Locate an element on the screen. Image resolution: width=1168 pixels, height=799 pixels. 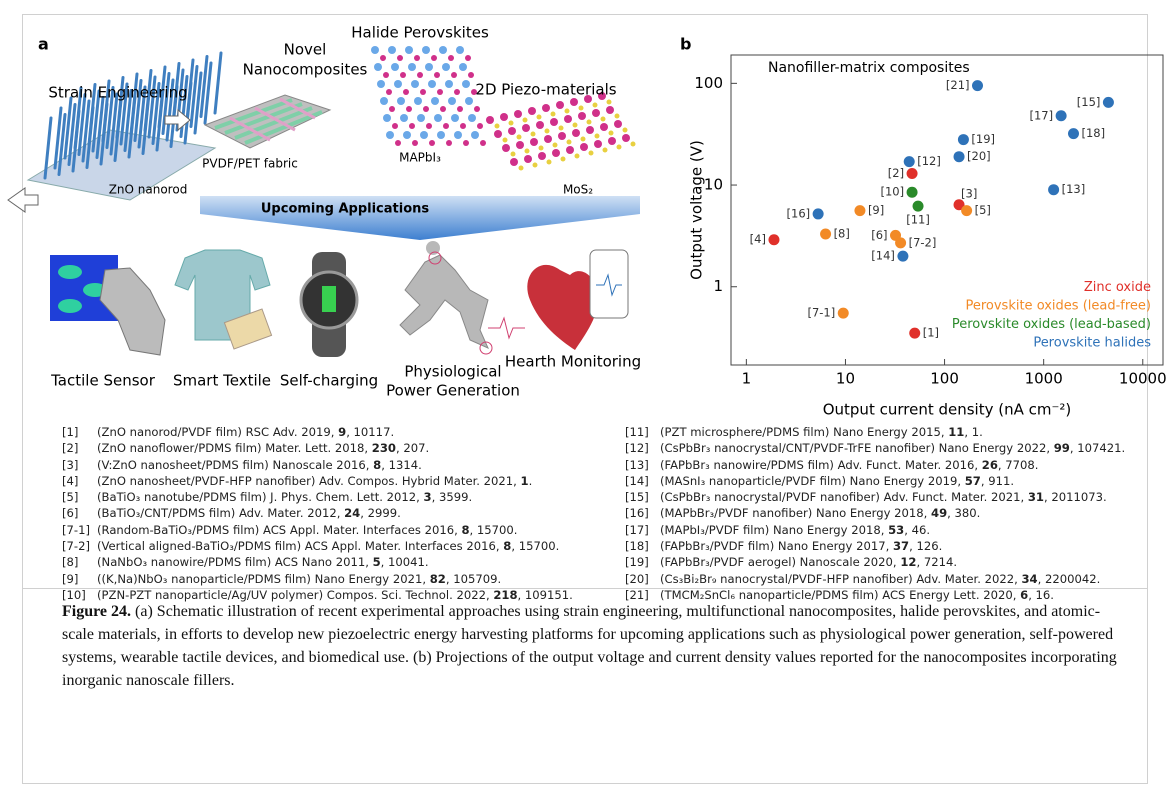
reference-pages: , 109151. is located at coordinates (545, 594).